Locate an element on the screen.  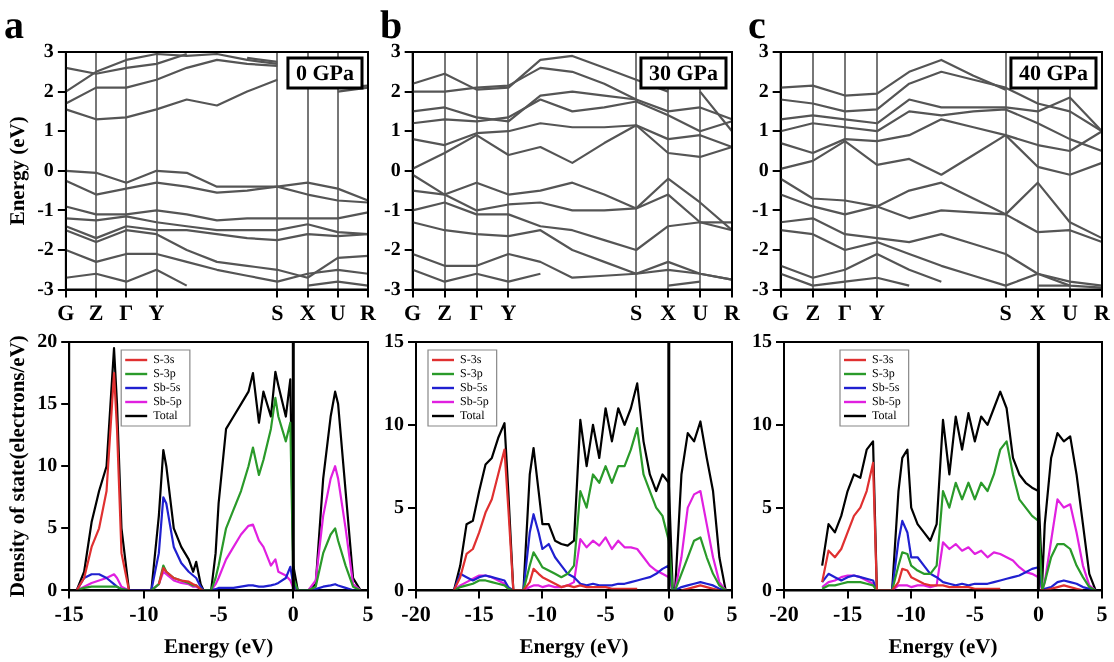
annotation: 30 GPa is located at coordinates (683, 73).